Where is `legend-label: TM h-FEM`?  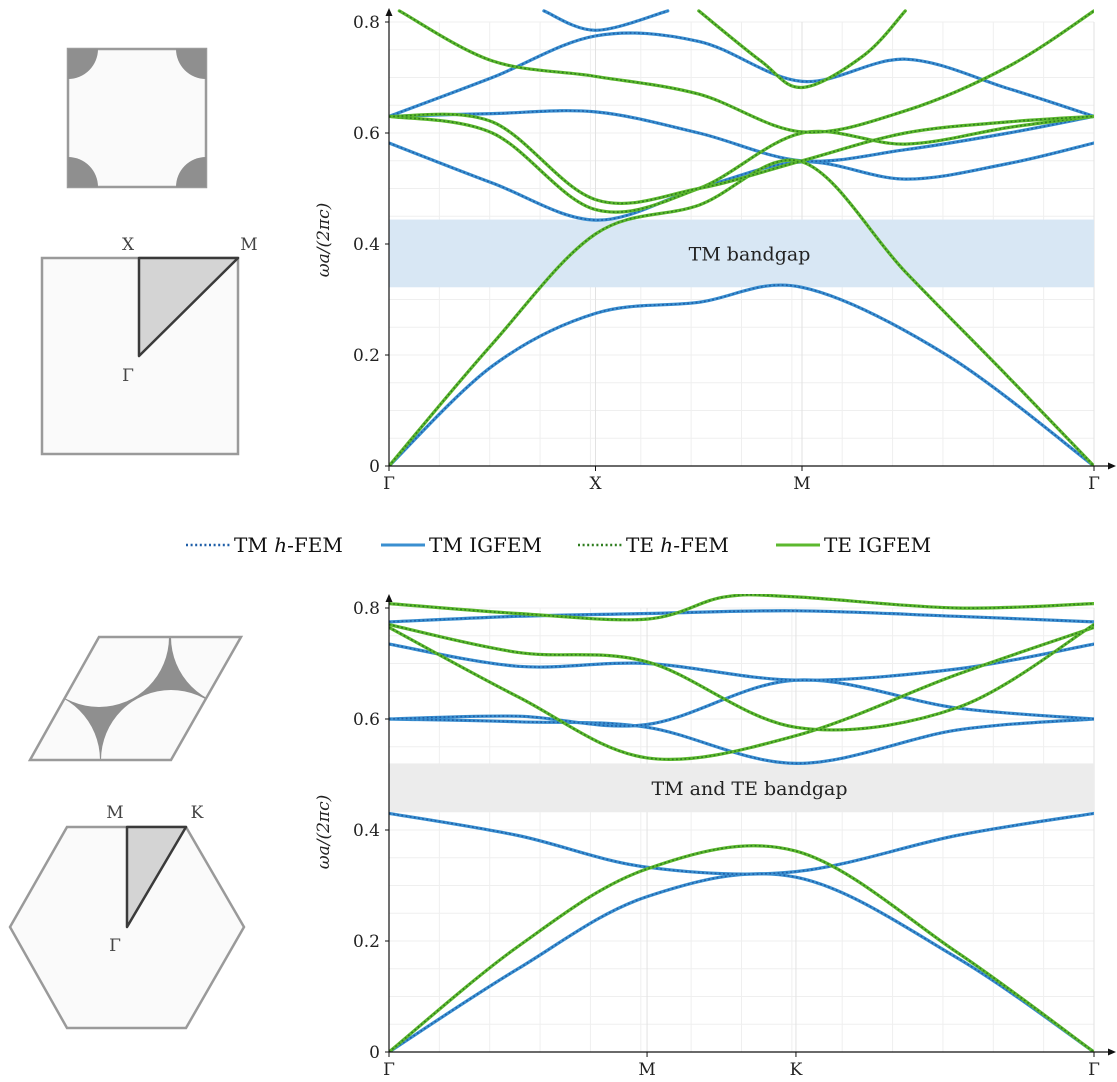 legend-label: TM h-FEM is located at coordinates (288, 545).